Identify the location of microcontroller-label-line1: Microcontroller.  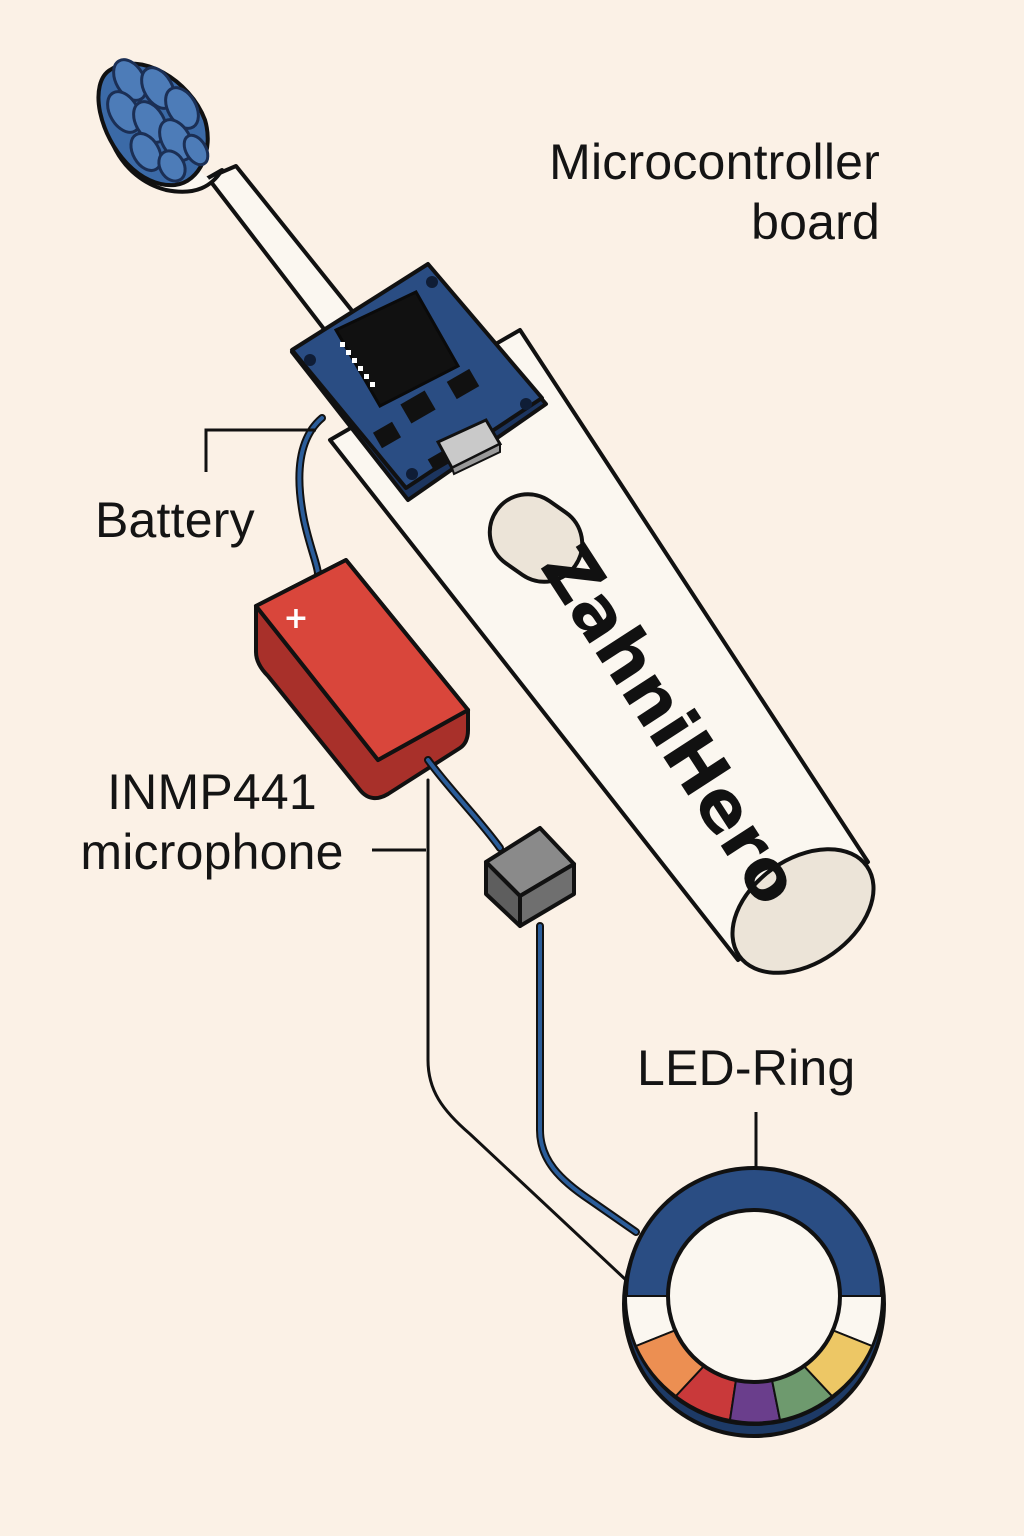
(714, 162).